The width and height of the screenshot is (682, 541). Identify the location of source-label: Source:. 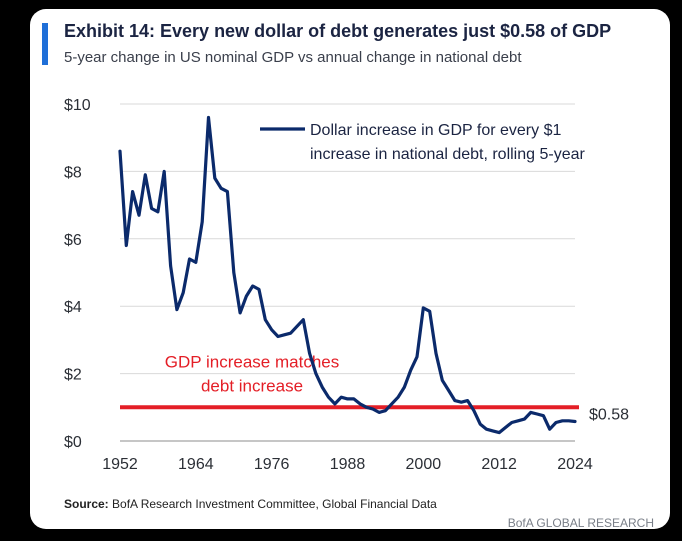
(86, 504).